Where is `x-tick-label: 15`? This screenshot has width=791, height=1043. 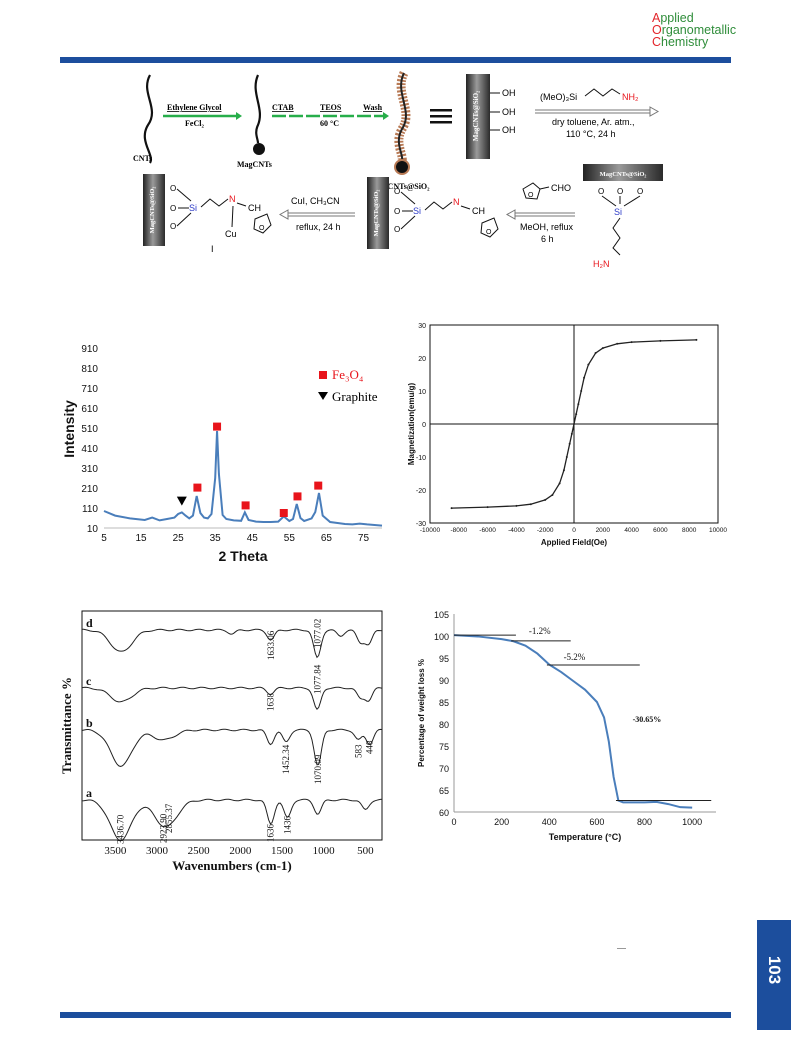
x-tick-label: 15 is located at coordinates (142, 538).